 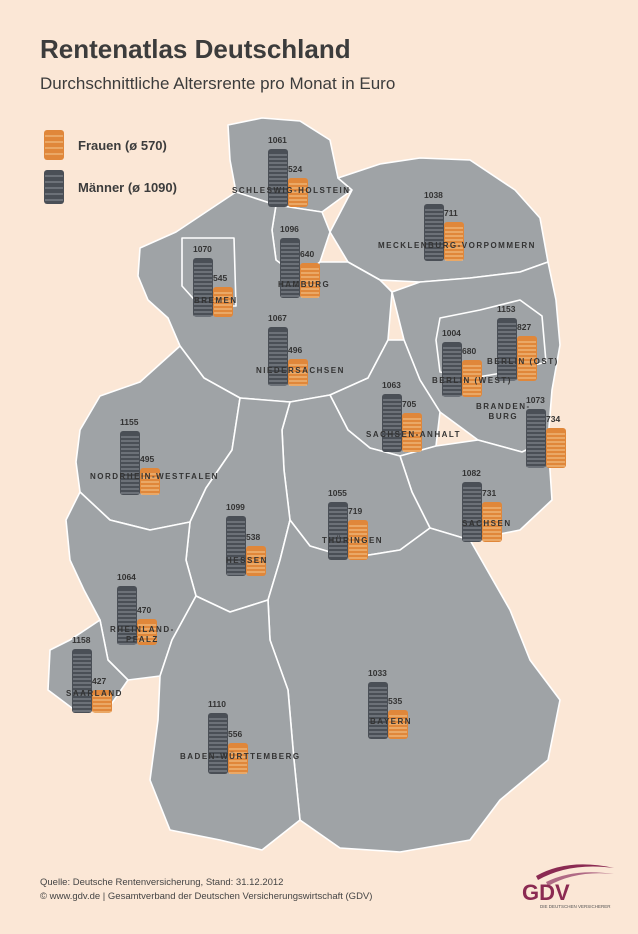 What do you see at coordinates (54, 187) in the screenshot?
I see `coin-stack-men-icon` at bounding box center [54, 187].